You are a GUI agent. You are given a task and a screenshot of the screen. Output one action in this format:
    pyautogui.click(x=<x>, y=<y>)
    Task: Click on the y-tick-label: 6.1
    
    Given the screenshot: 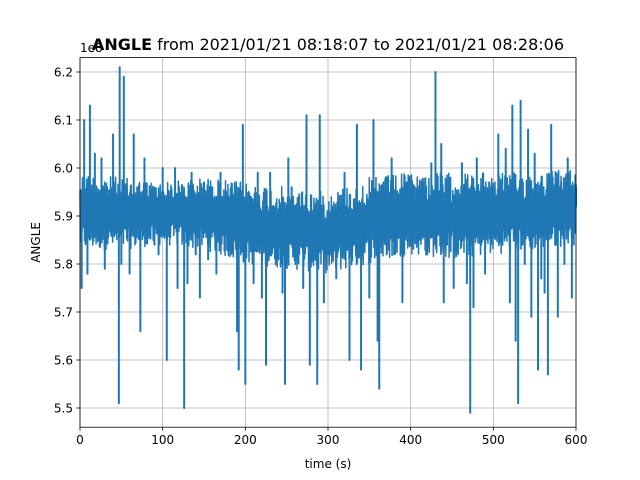 What is the action you would take?
    pyautogui.click(x=63, y=120)
    